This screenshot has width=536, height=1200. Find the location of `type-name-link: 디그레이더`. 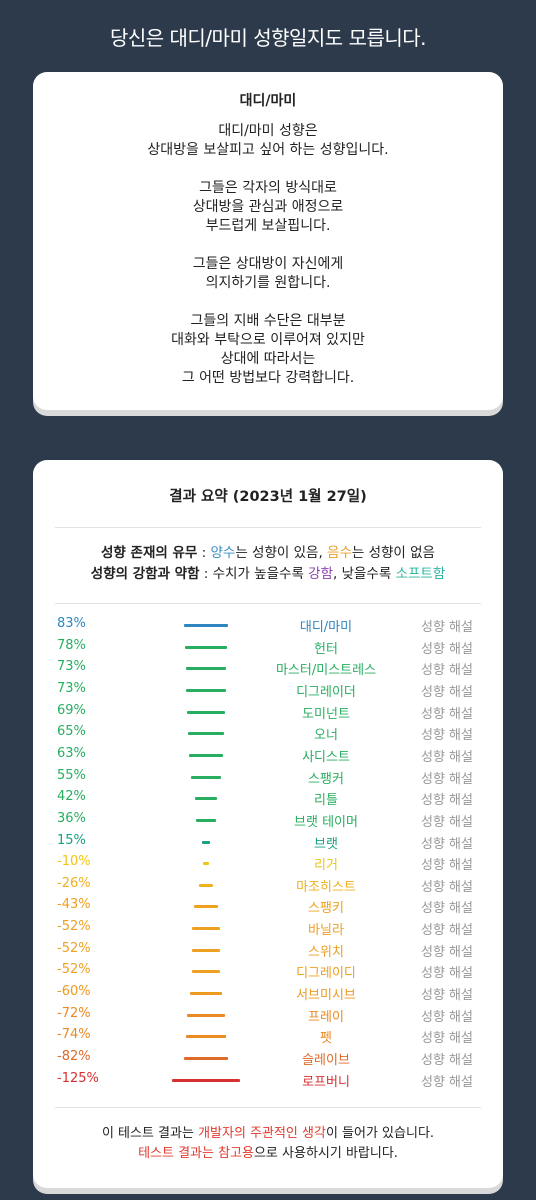

type-name-link: 디그레이더 is located at coordinates (326, 692).